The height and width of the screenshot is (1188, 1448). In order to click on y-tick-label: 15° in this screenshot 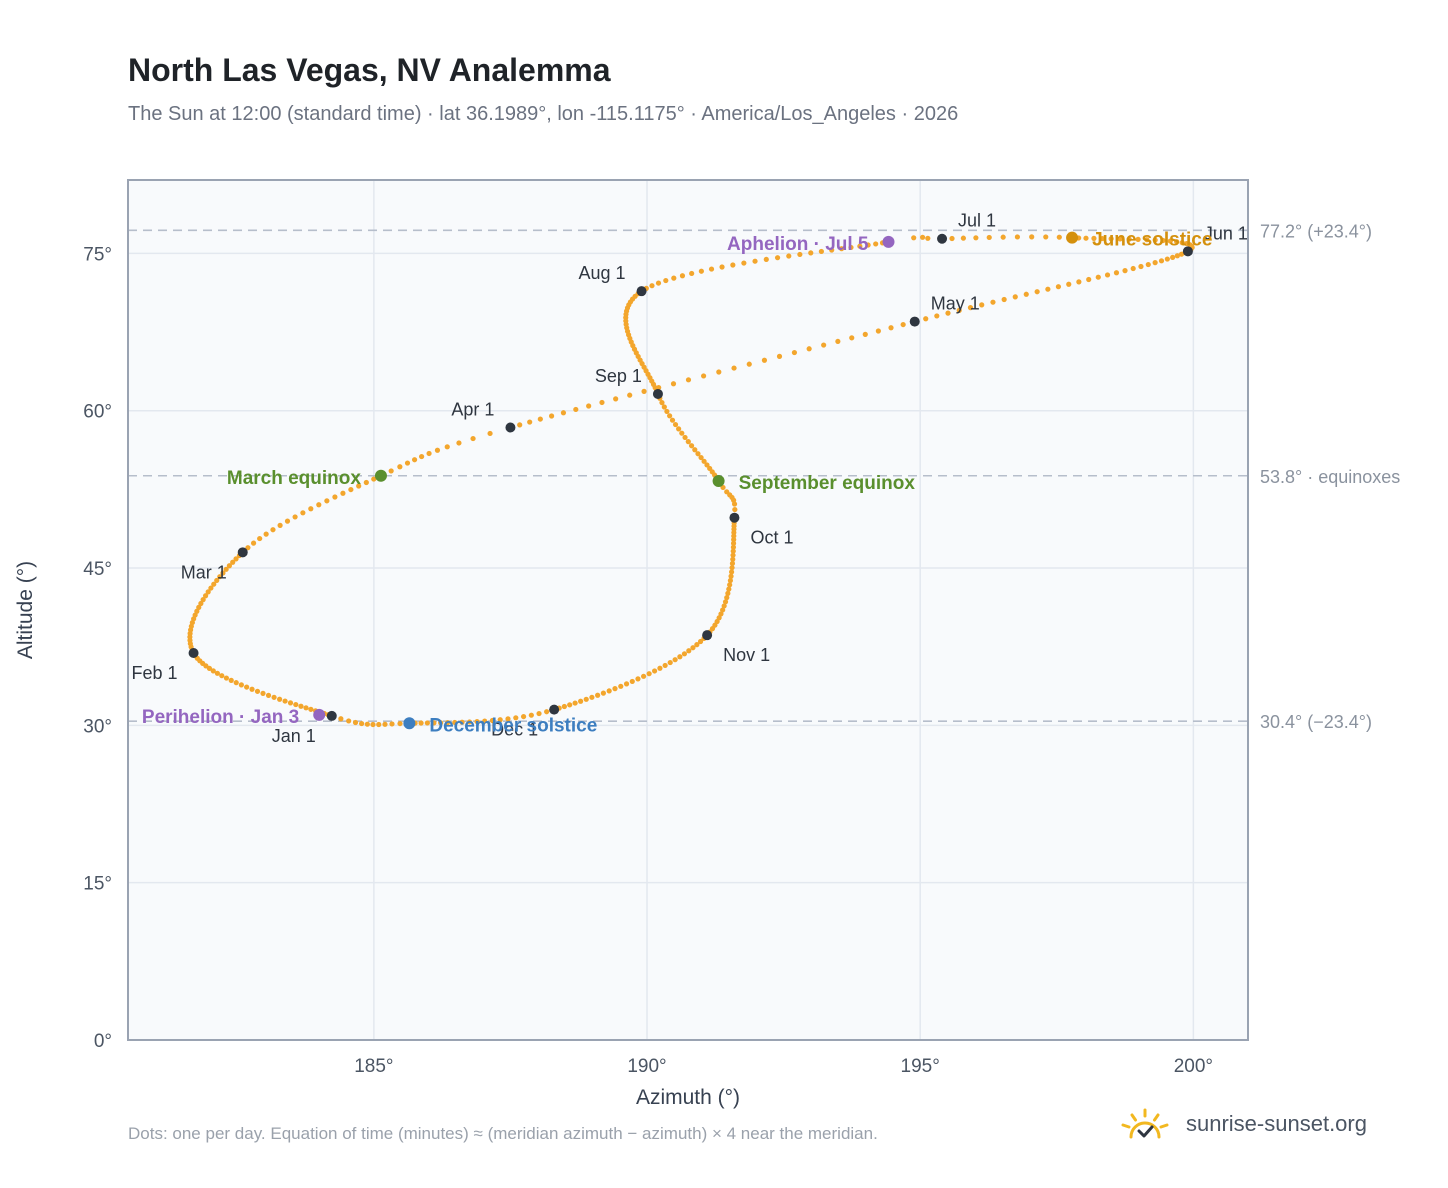, I will do `click(97, 884)`.